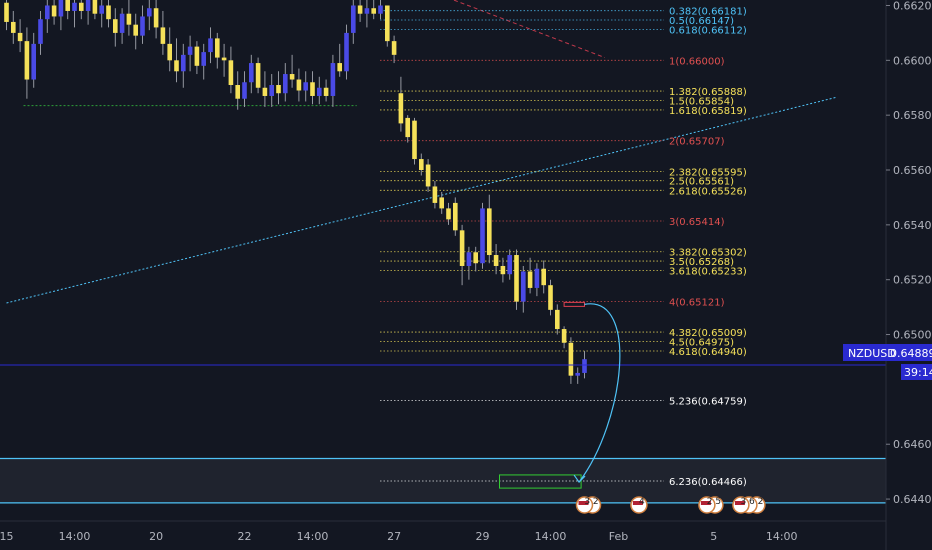 This screenshot has width=932, height=550. What do you see at coordinates (887, 362) in the screenshot?
I see `current-price-label: NZDUSD 0.64889 39:14` at bounding box center [887, 362].